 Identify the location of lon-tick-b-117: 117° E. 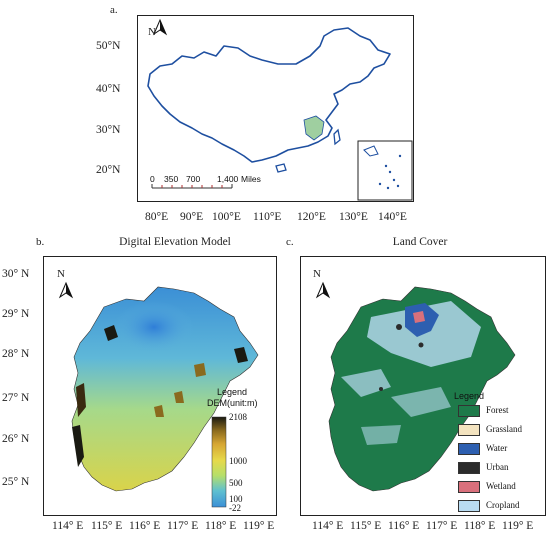
(183, 526).